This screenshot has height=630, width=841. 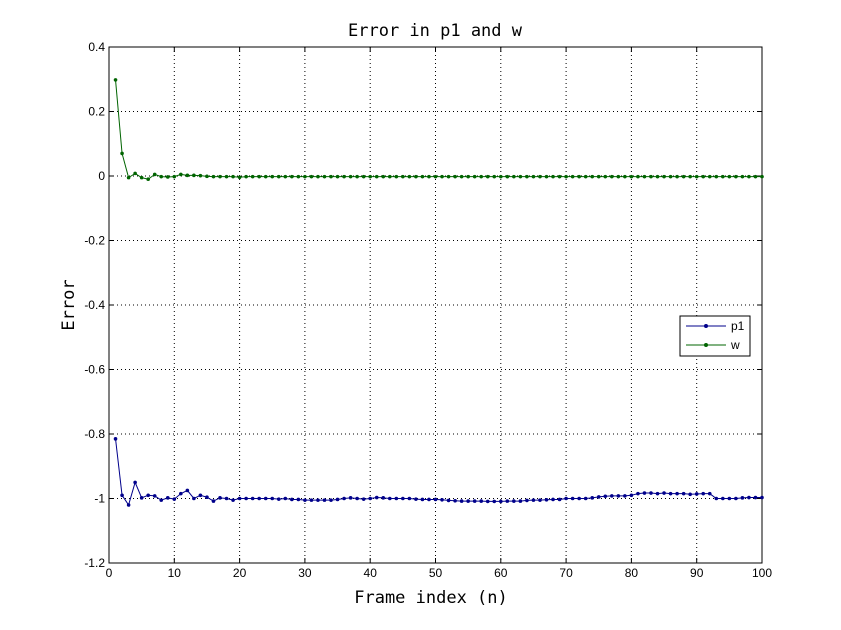 What do you see at coordinates (438, 472) in the screenshot?
I see `series-p1` at bounding box center [438, 472].